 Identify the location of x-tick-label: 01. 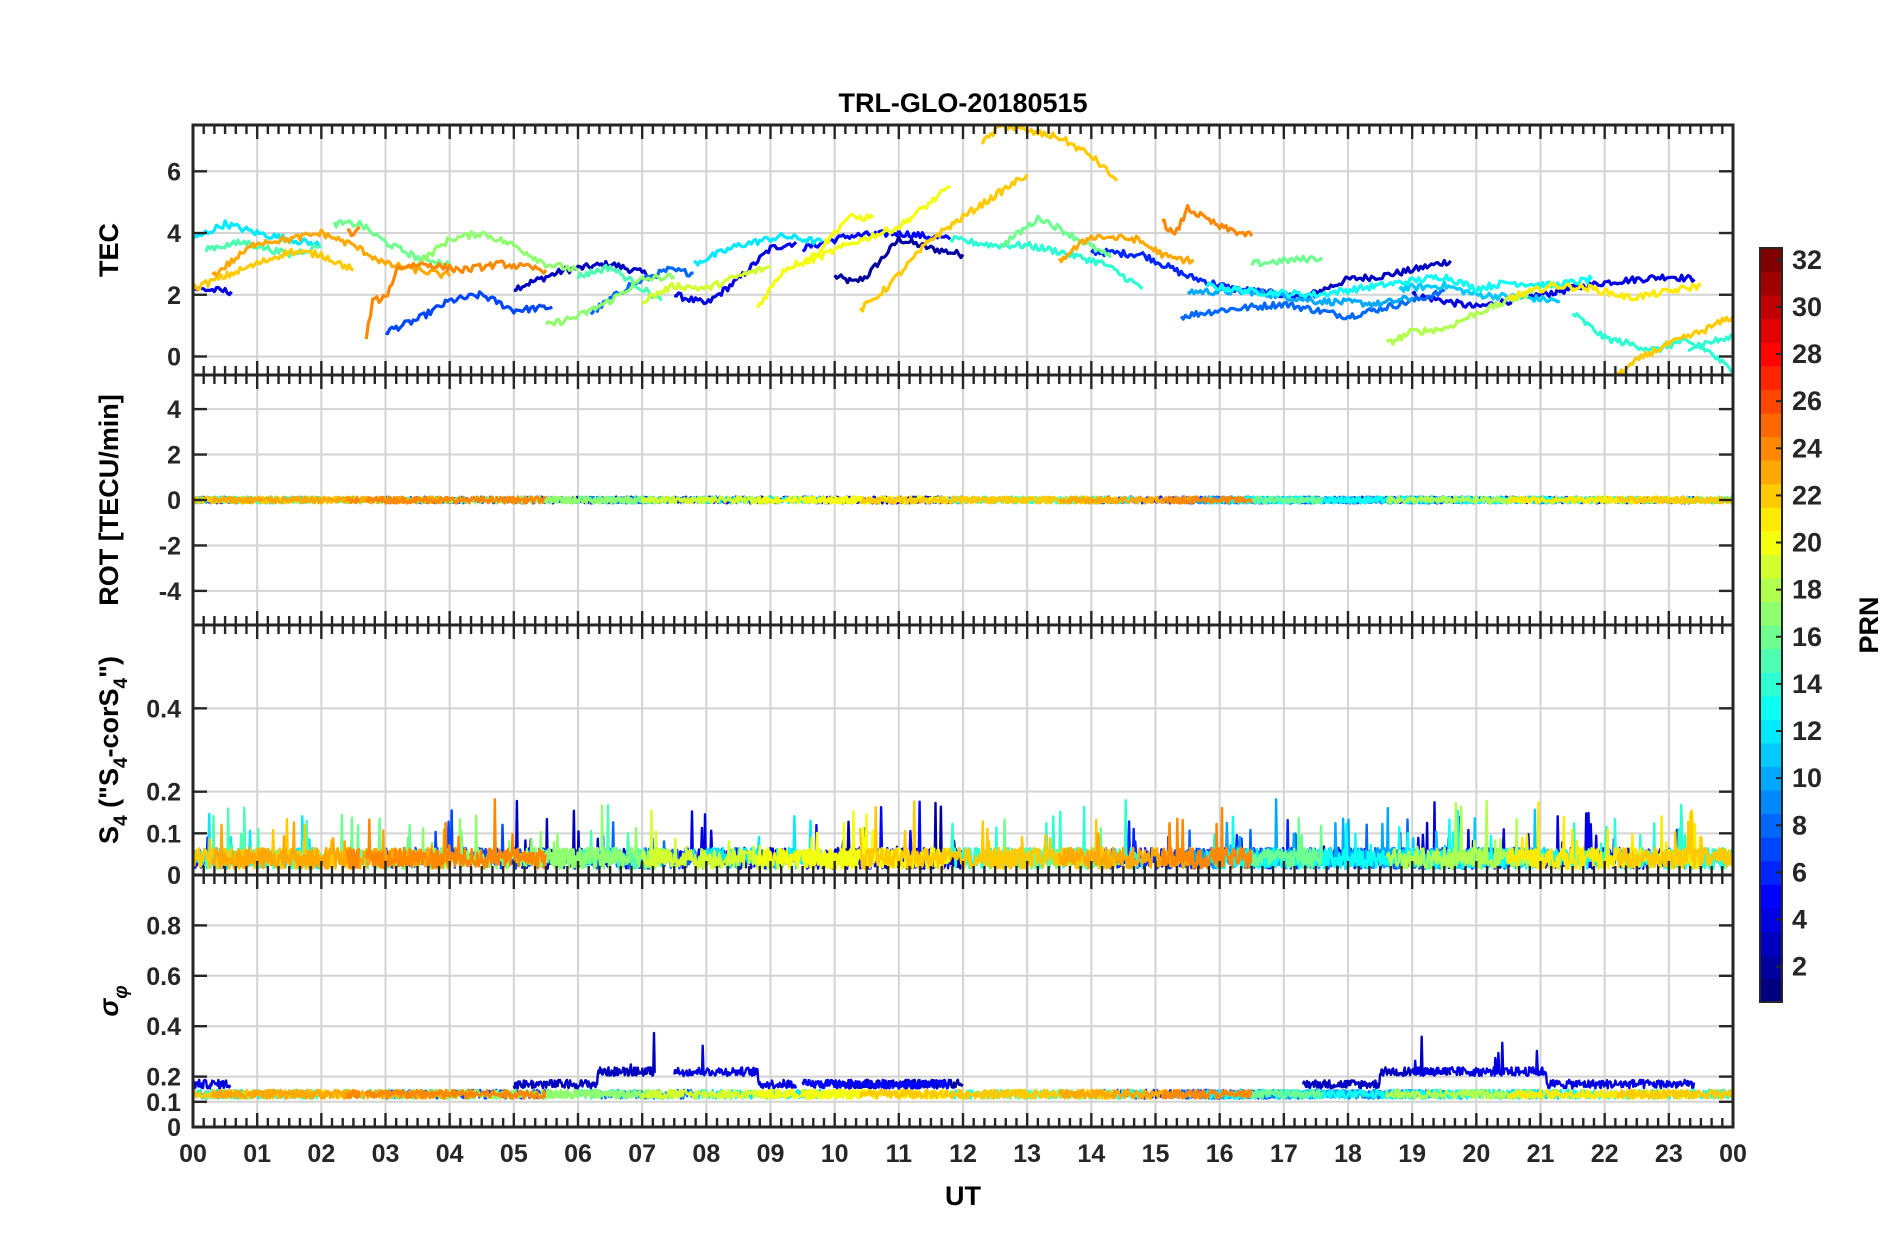
(257, 1154).